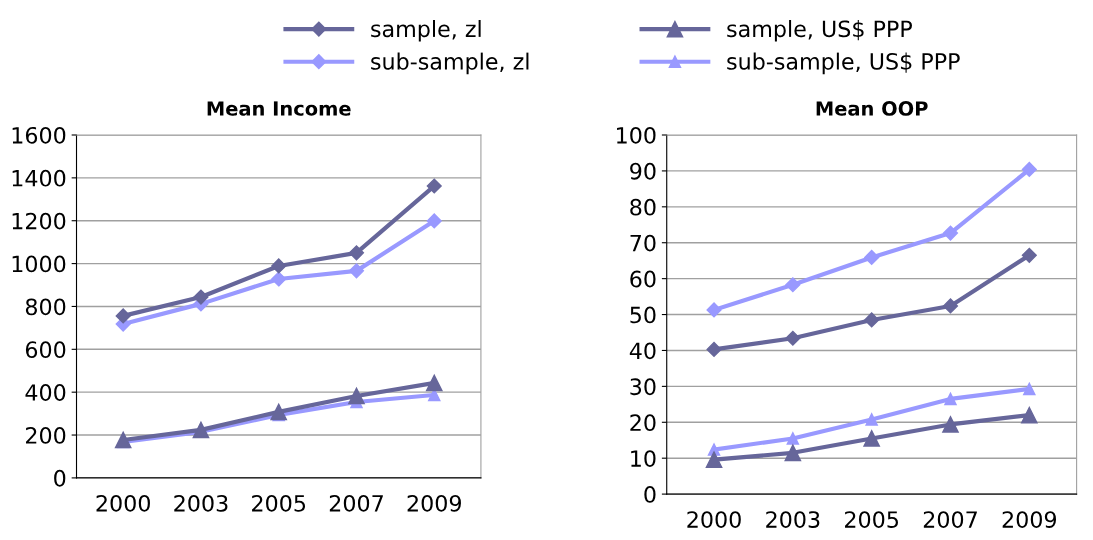 The width and height of the screenshot is (1093, 540). I want to click on y-tick-label: 400, so click(45, 392).